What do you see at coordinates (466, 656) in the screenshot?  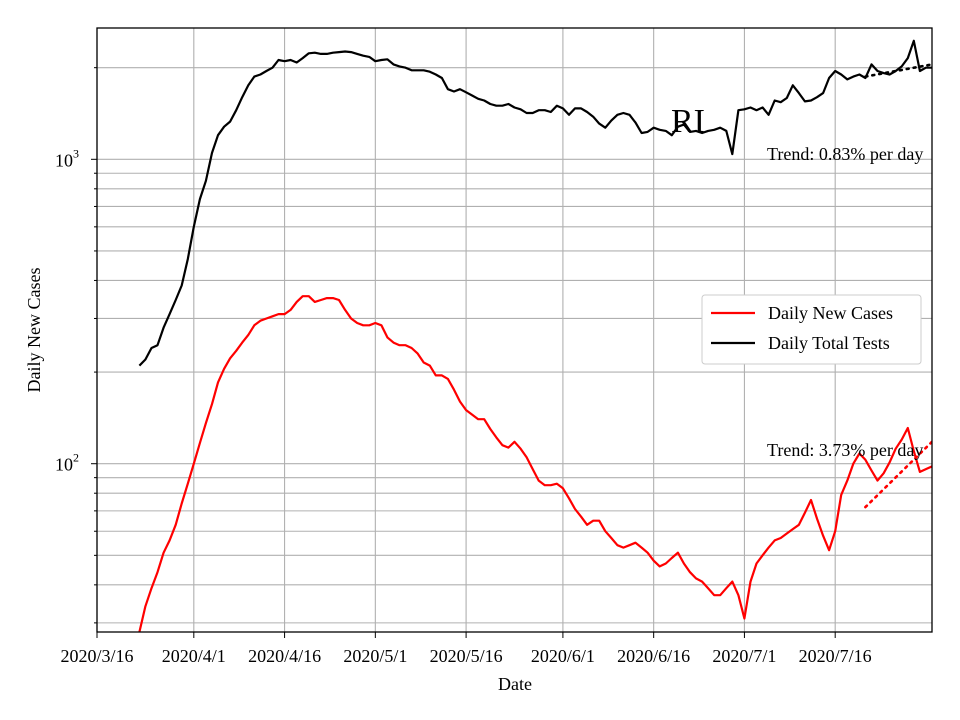 I see `x-tick-label: 2020/5/16` at bounding box center [466, 656].